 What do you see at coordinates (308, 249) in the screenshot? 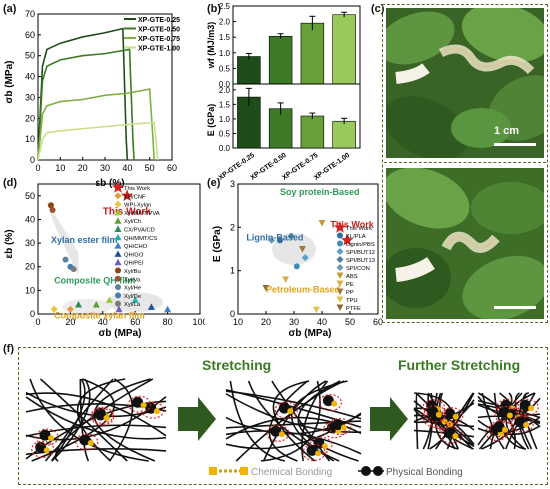
I see `panel-e-plot-frame` at bounding box center [308, 249].